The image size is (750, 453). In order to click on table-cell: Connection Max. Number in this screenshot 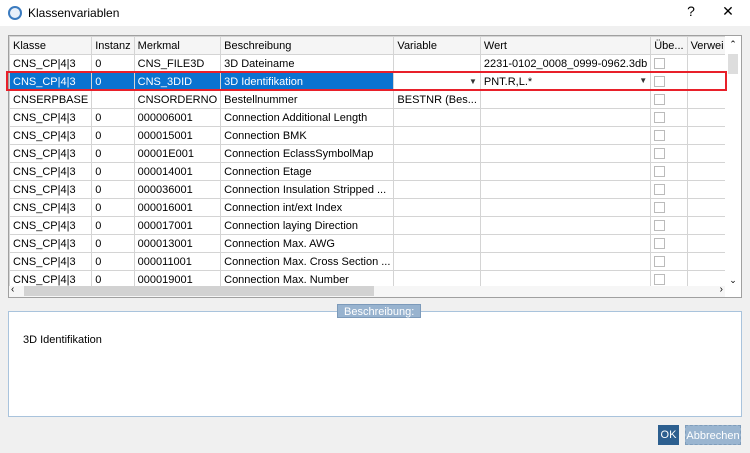, I will do `click(307, 278)`.